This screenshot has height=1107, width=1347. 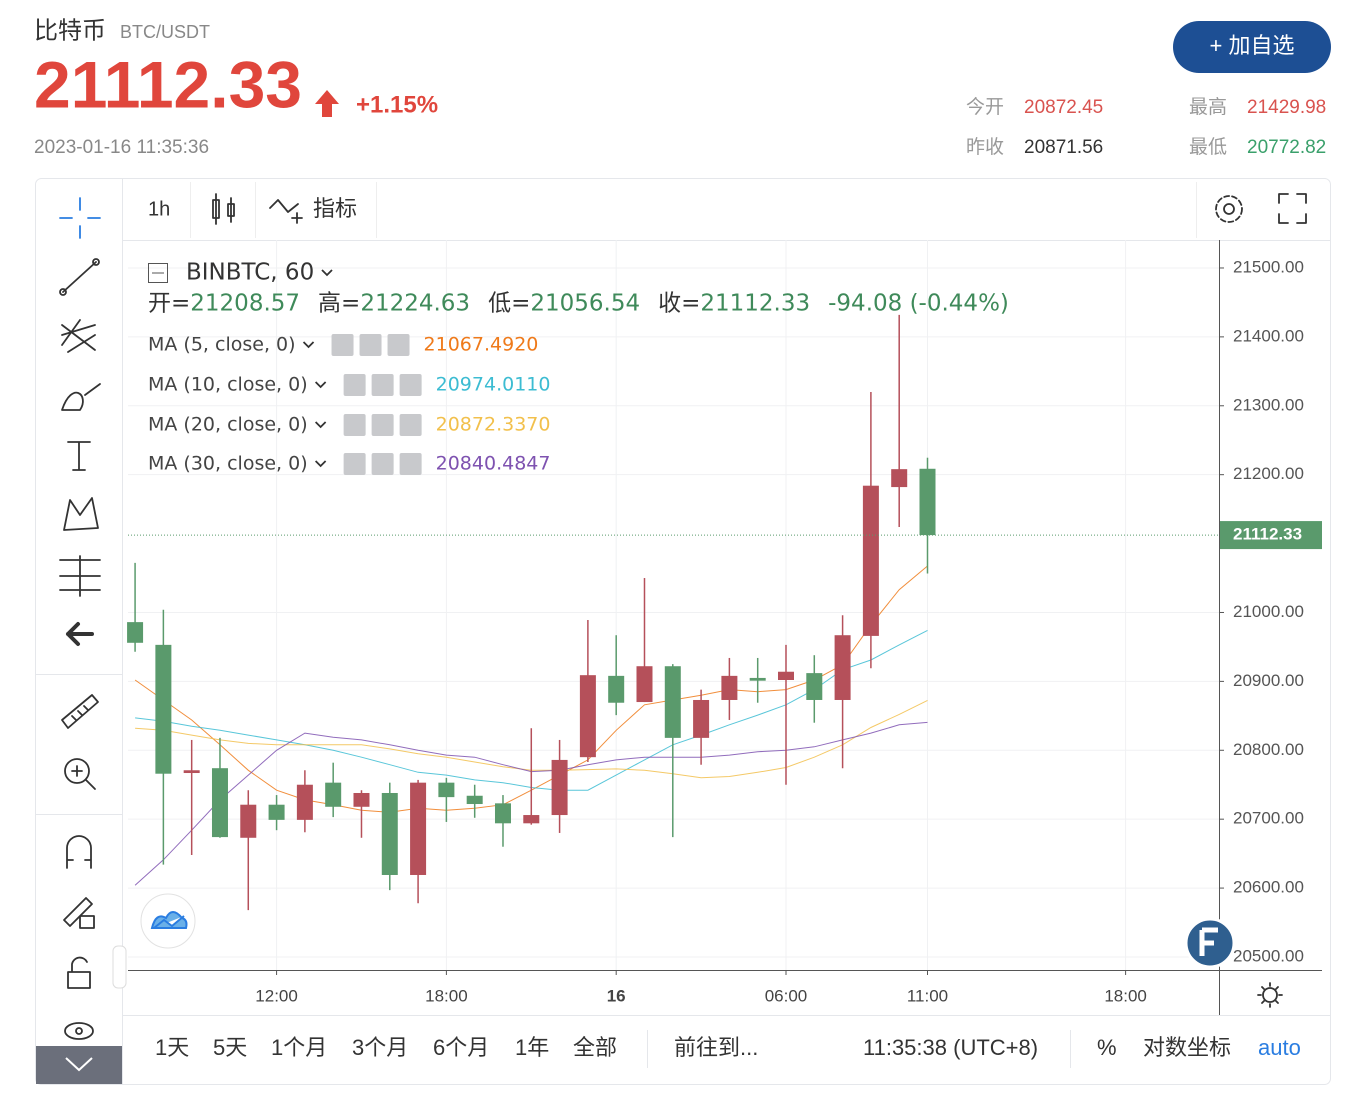 I want to click on axis-settings-icon, so click(x=1270, y=995).